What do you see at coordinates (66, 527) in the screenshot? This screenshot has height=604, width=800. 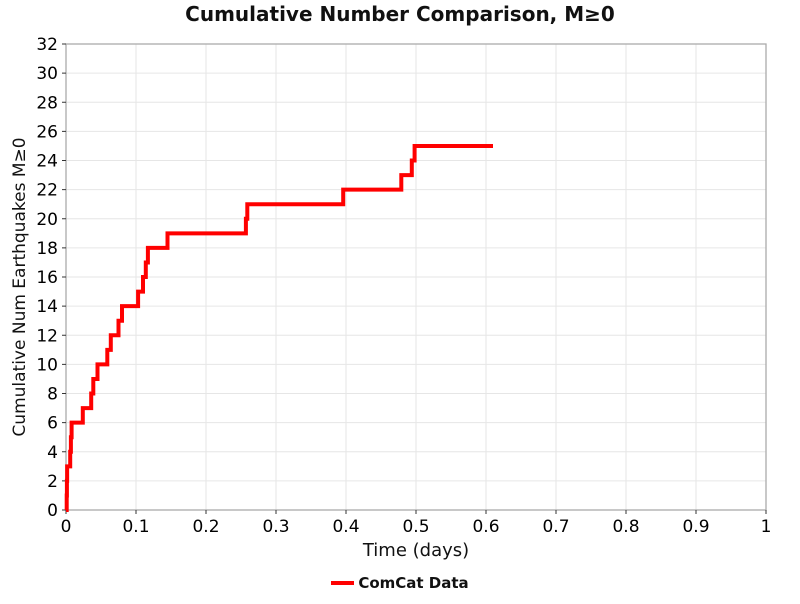 I see `x-tick-label: 0` at bounding box center [66, 527].